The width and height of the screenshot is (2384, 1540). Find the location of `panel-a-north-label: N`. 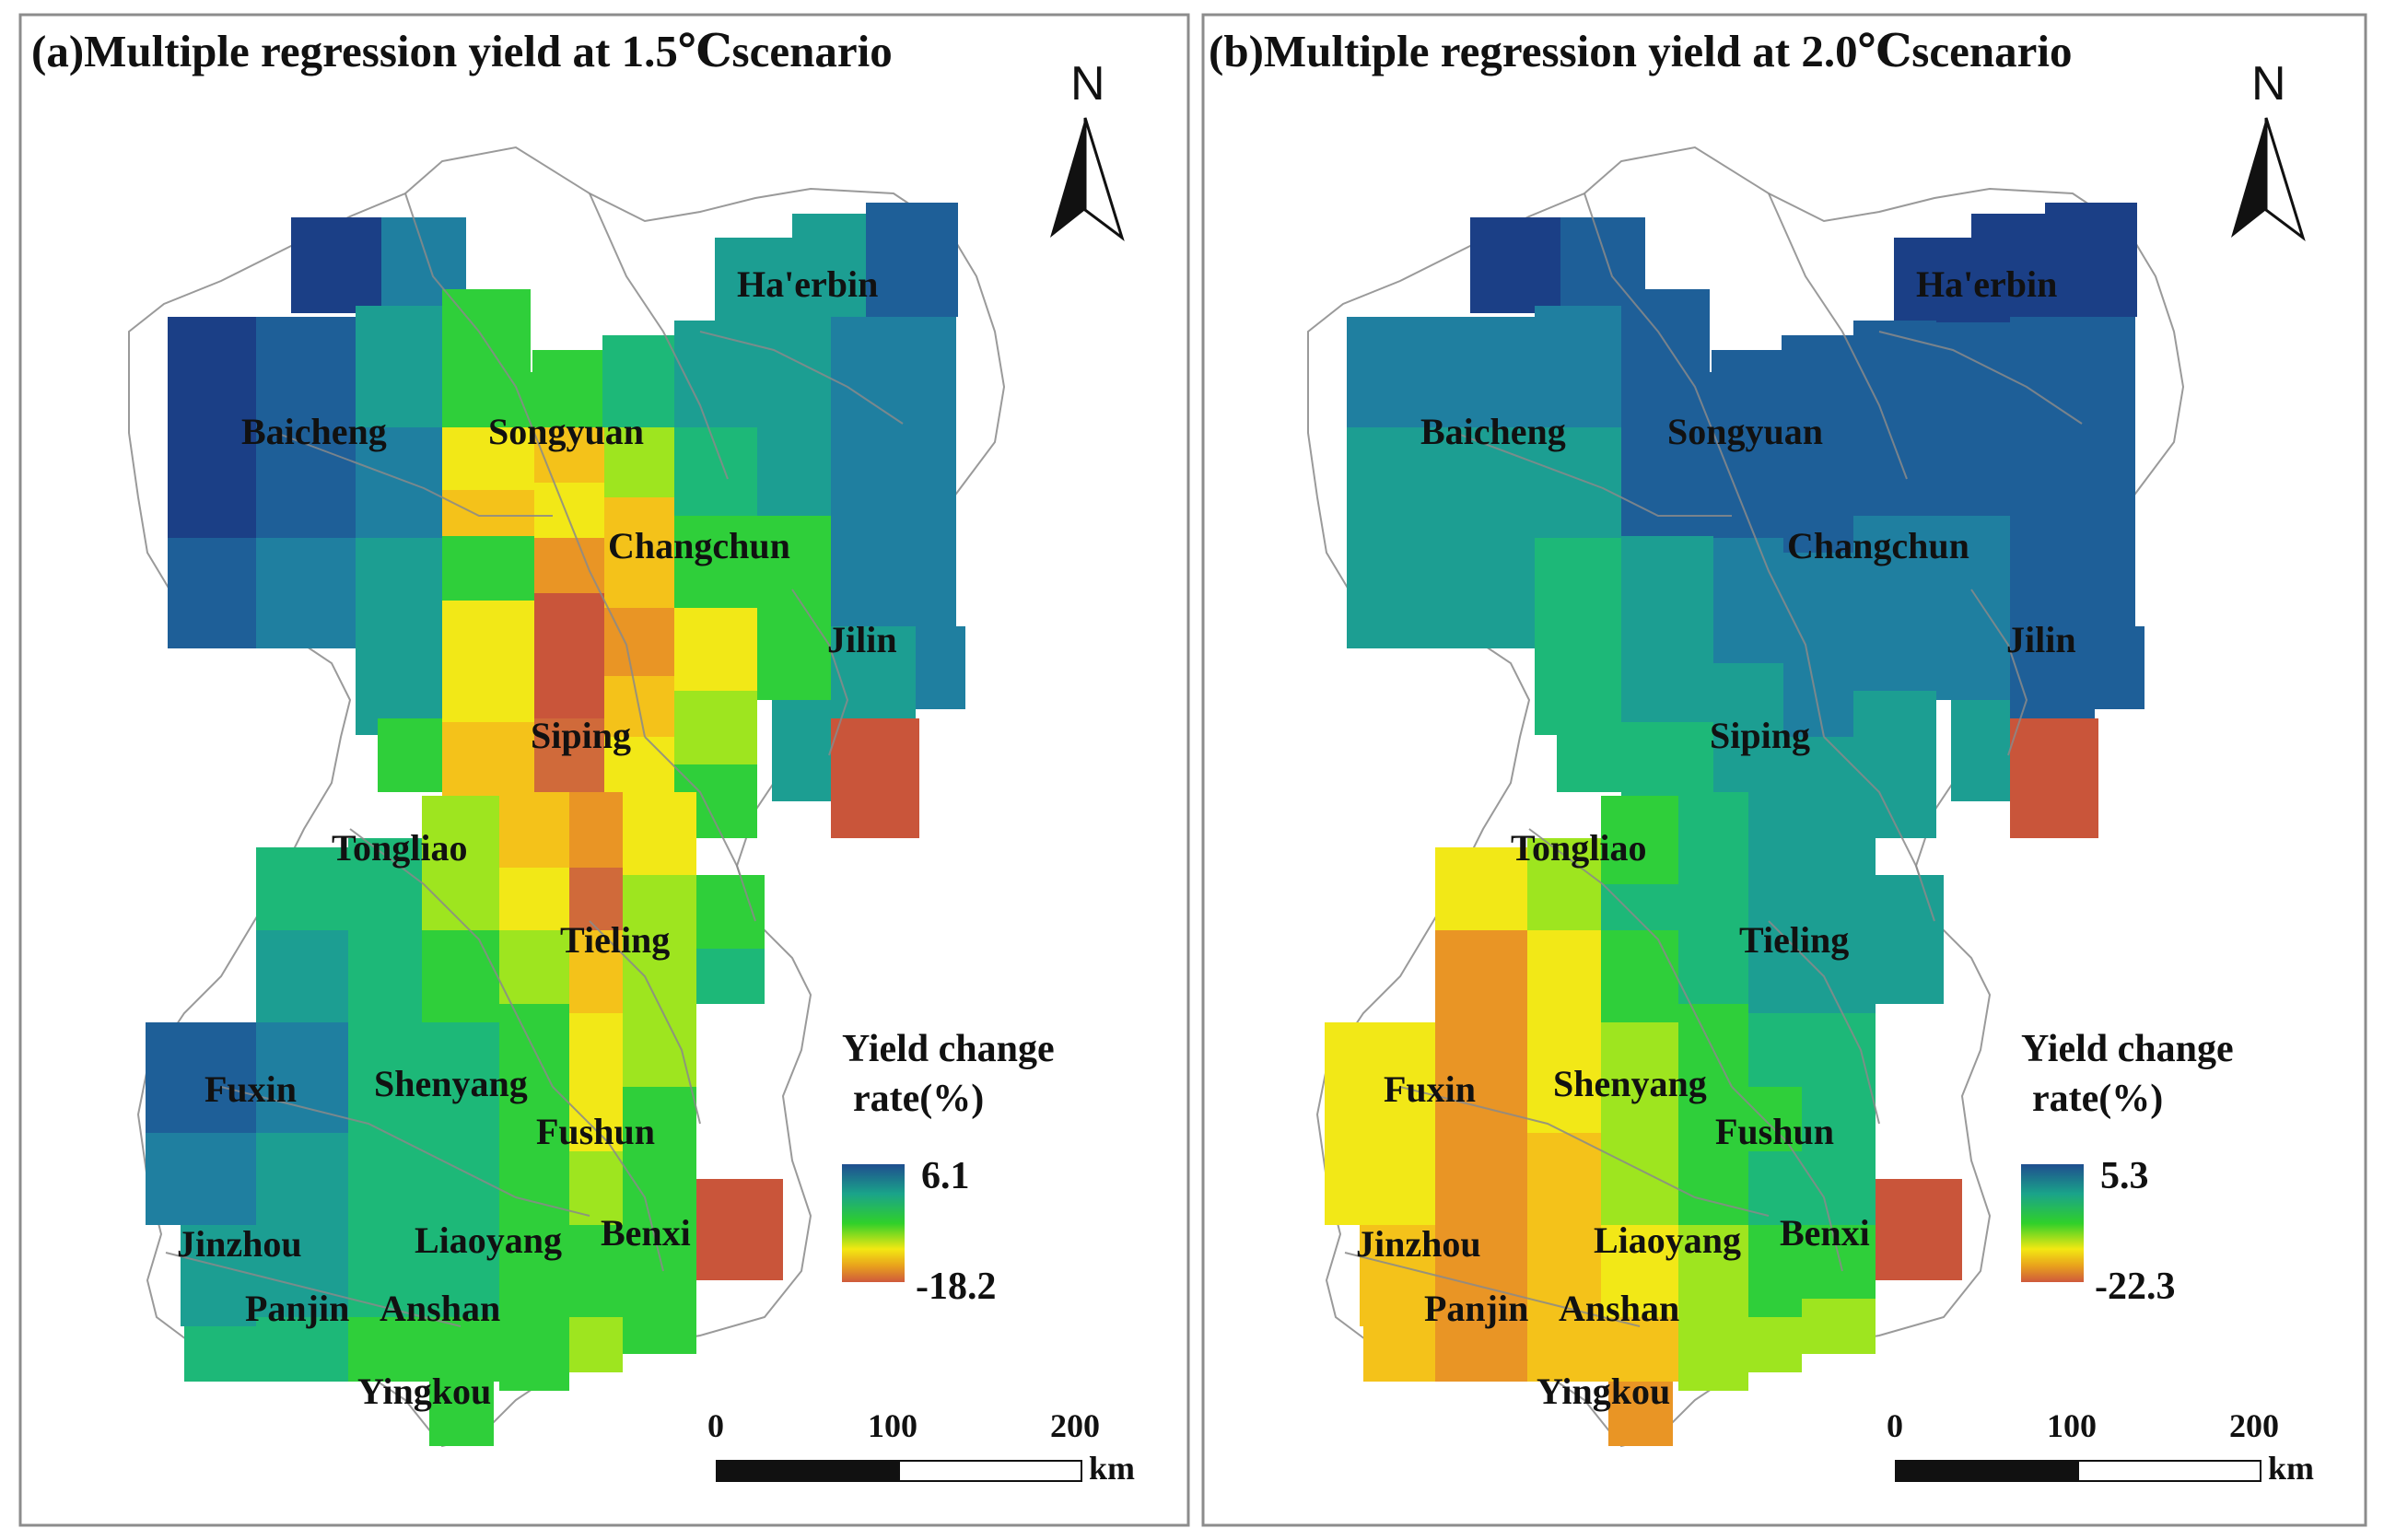

panel-a-north-label: N is located at coordinates (1087, 84).